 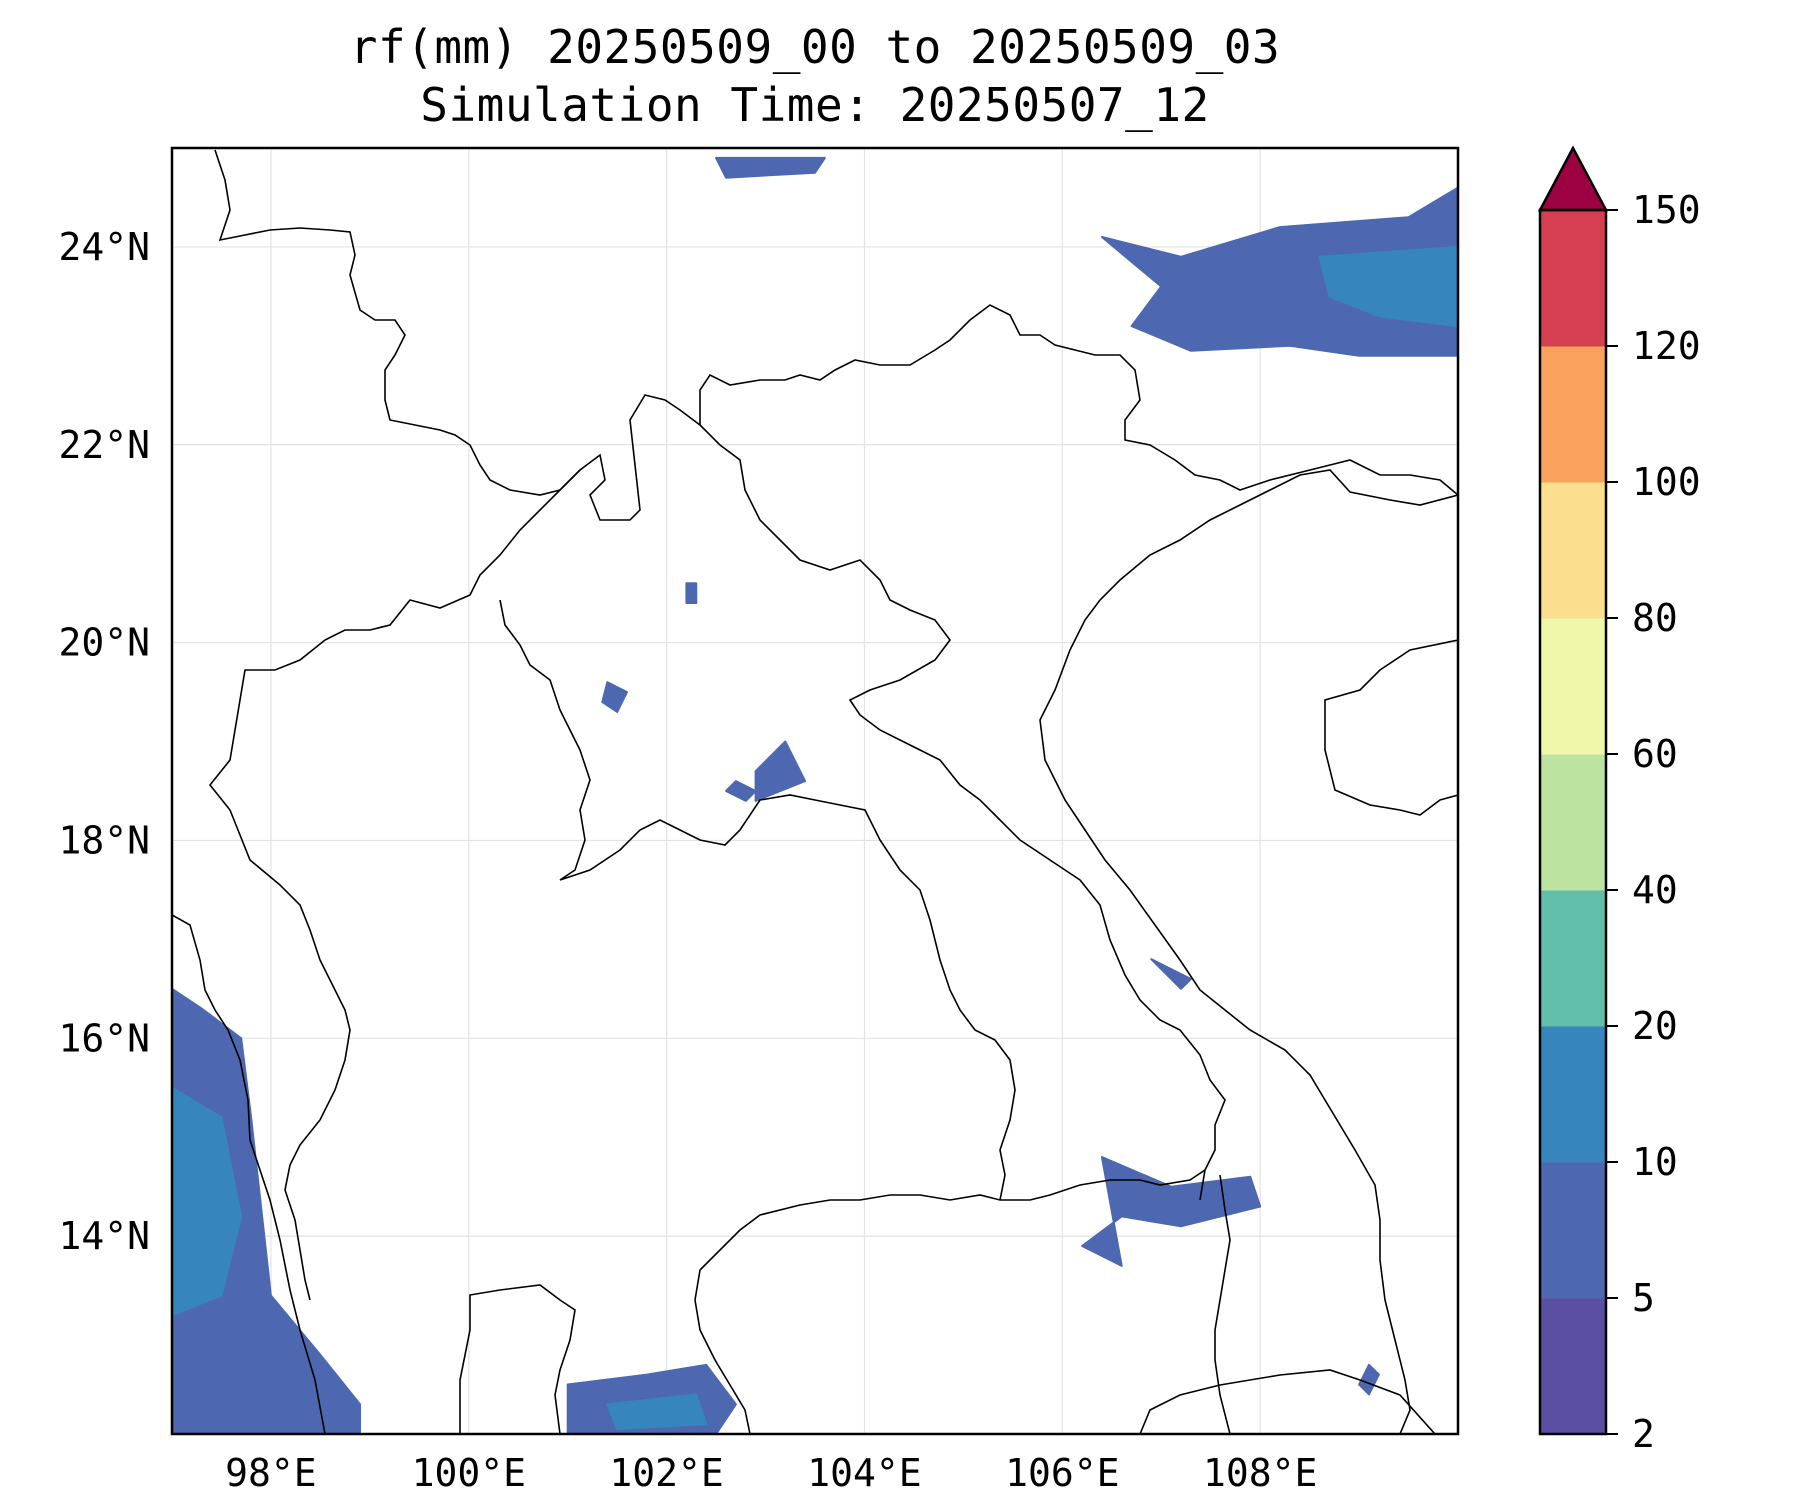 I want to click on lat-tick-label: 22°N, so click(x=104, y=445).